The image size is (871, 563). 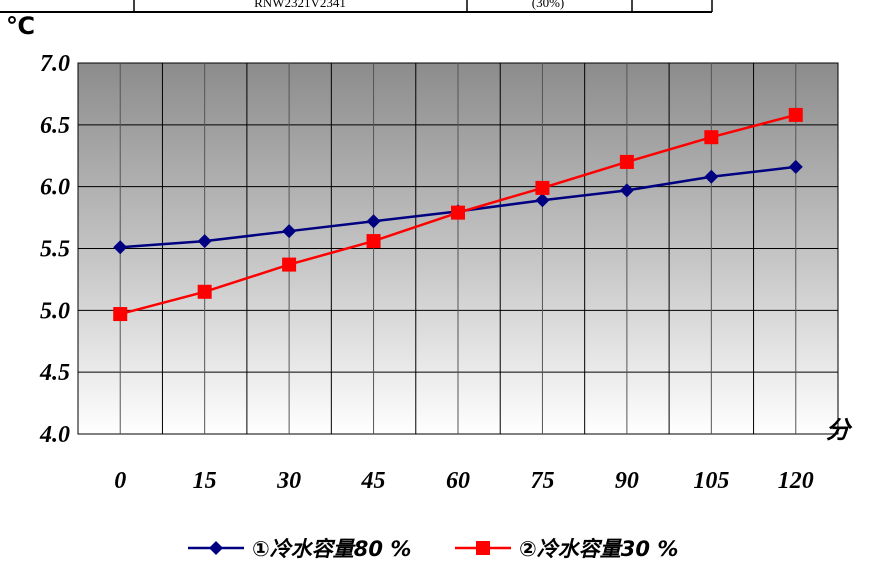 I want to click on x-tick-label: 105, so click(x=711, y=481).